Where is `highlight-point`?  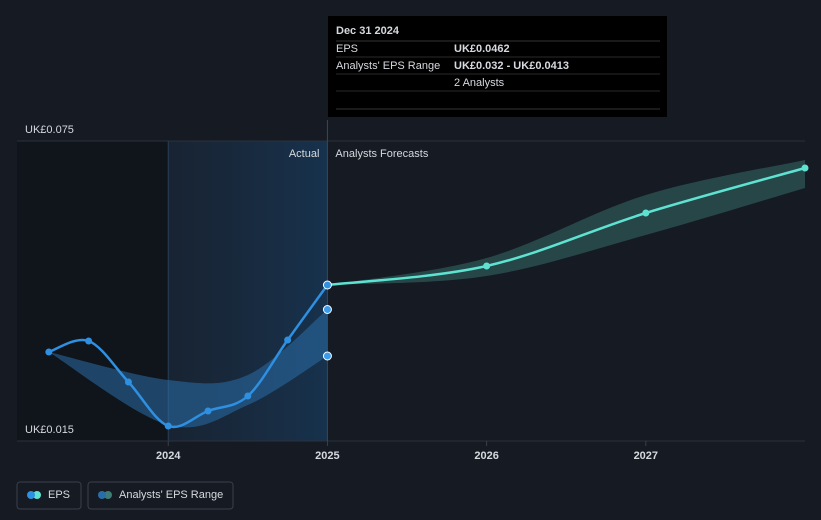 highlight-point is located at coordinates (327, 285).